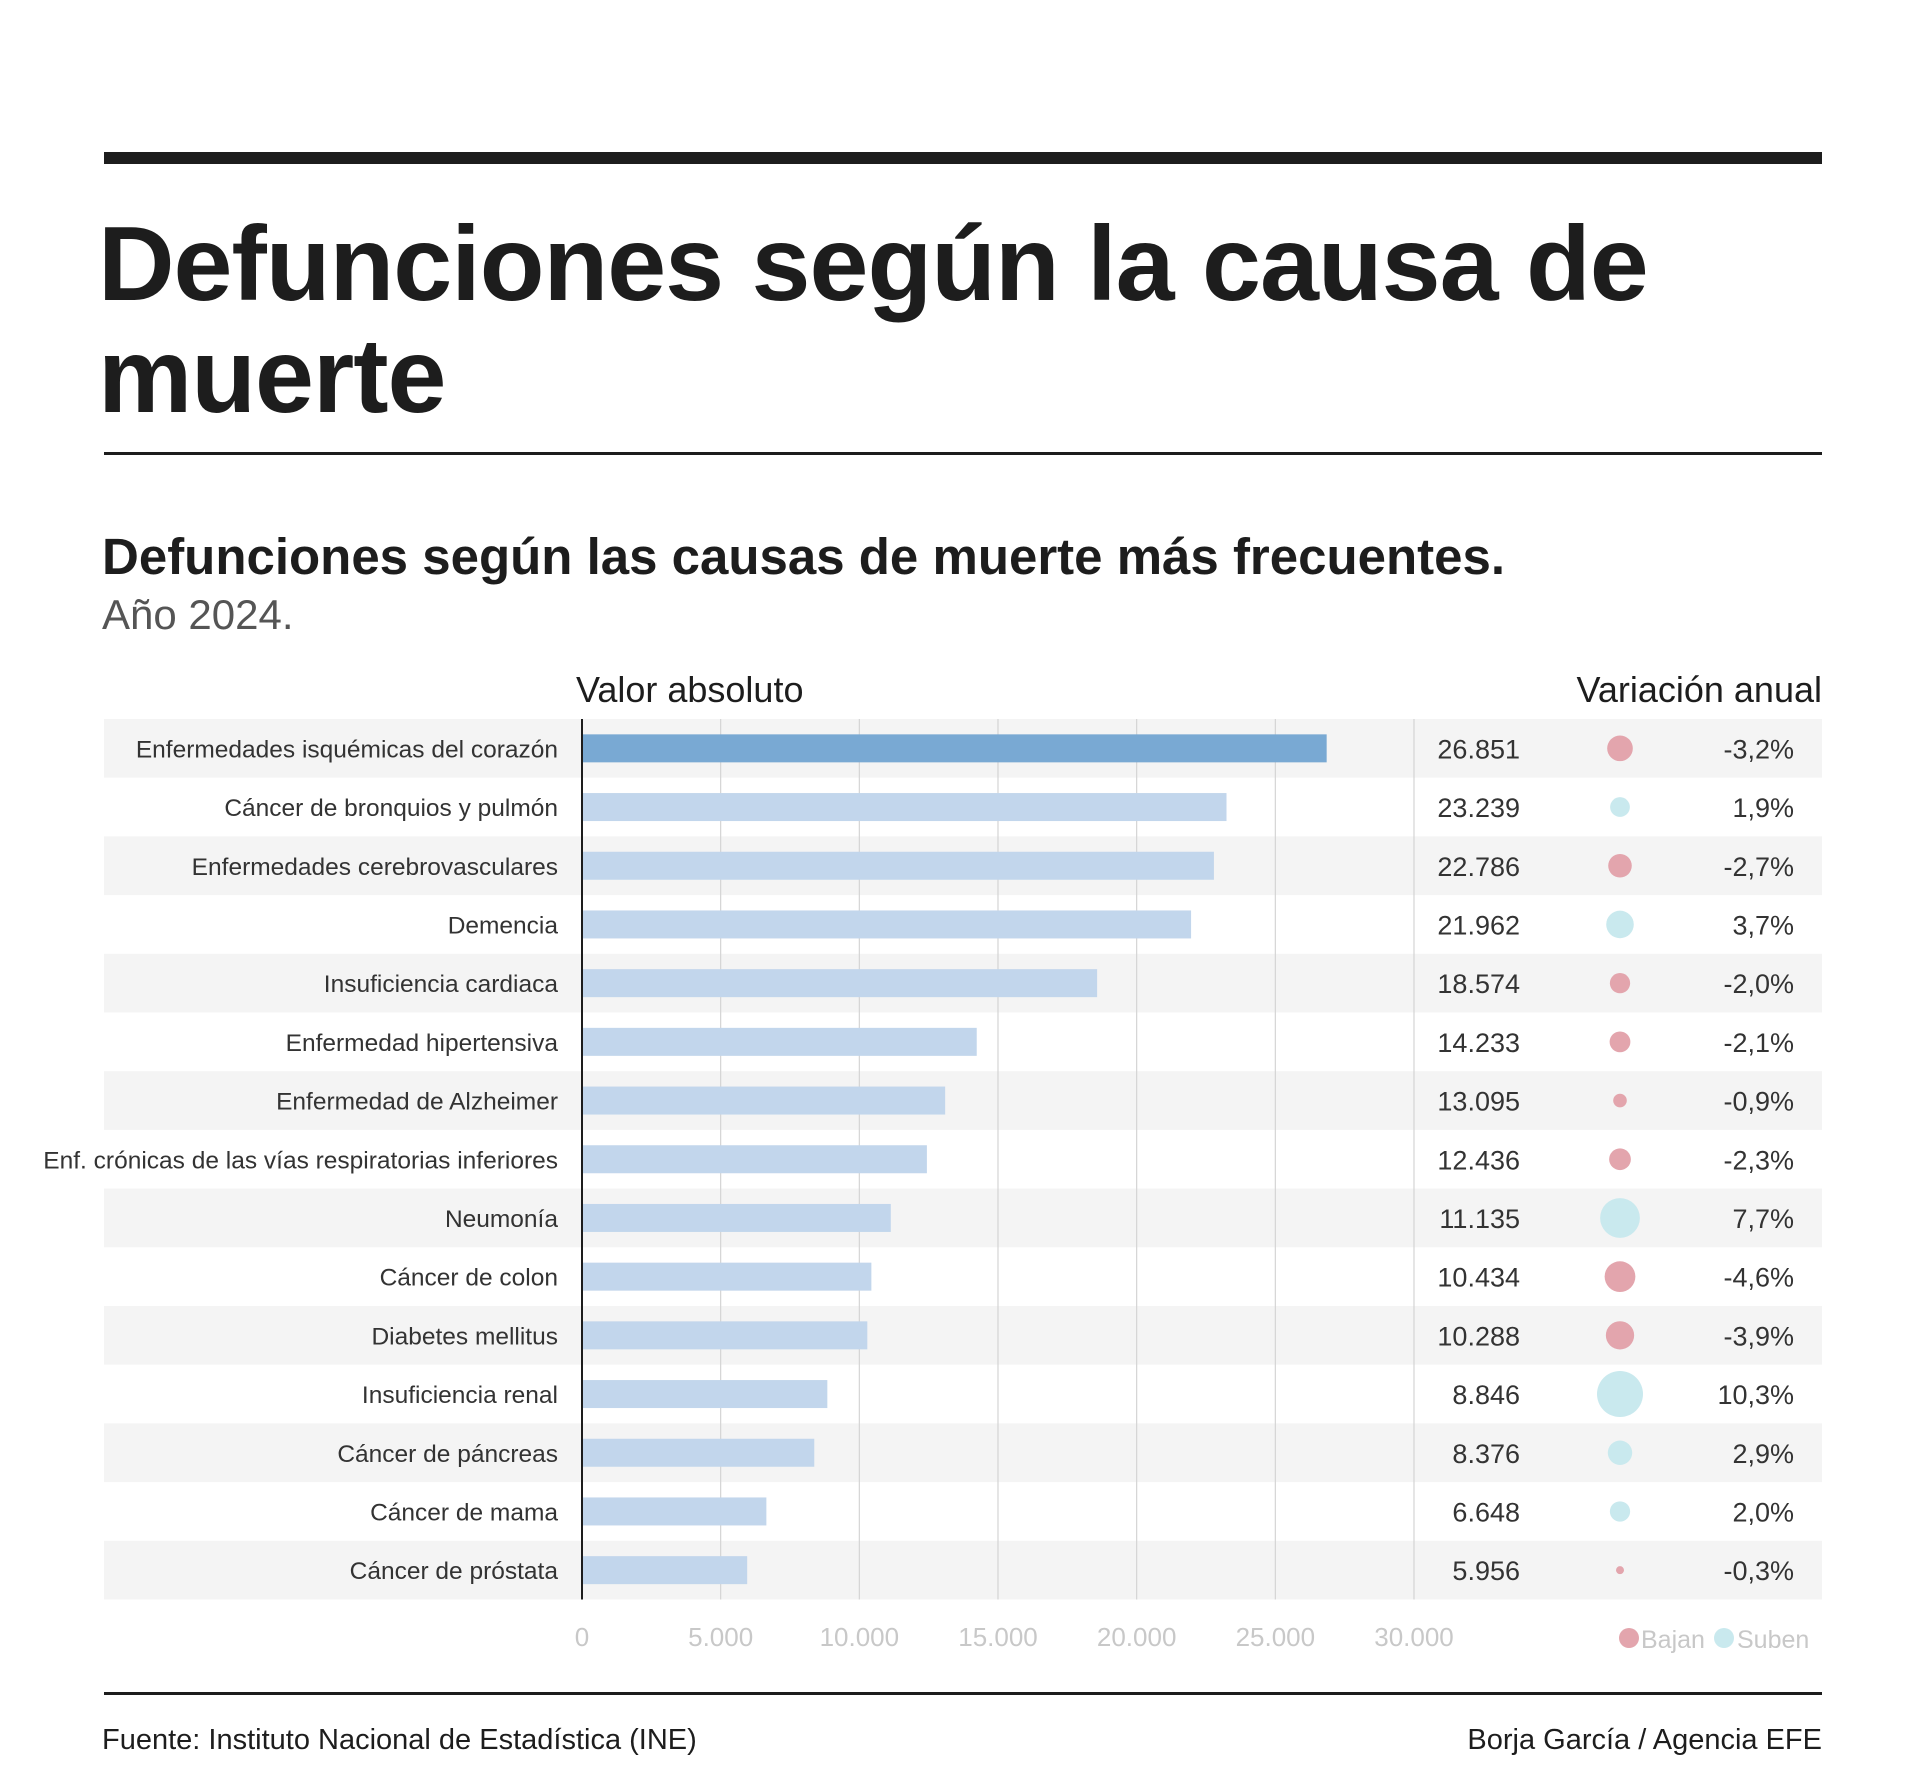 The image size is (1920, 1782). Describe the element at coordinates (1478, 925) in the screenshot. I see `value-label: 21.962` at that location.